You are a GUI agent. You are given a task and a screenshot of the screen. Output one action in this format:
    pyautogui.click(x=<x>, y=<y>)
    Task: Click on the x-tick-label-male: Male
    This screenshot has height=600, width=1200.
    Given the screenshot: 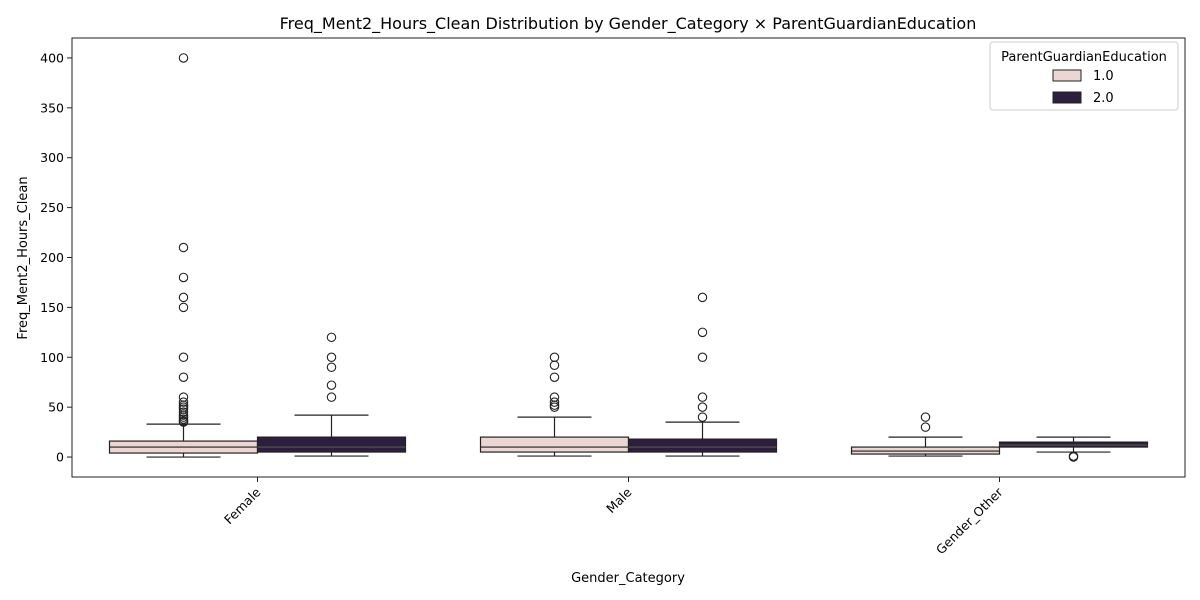 What is the action you would take?
    pyautogui.click(x=619, y=500)
    